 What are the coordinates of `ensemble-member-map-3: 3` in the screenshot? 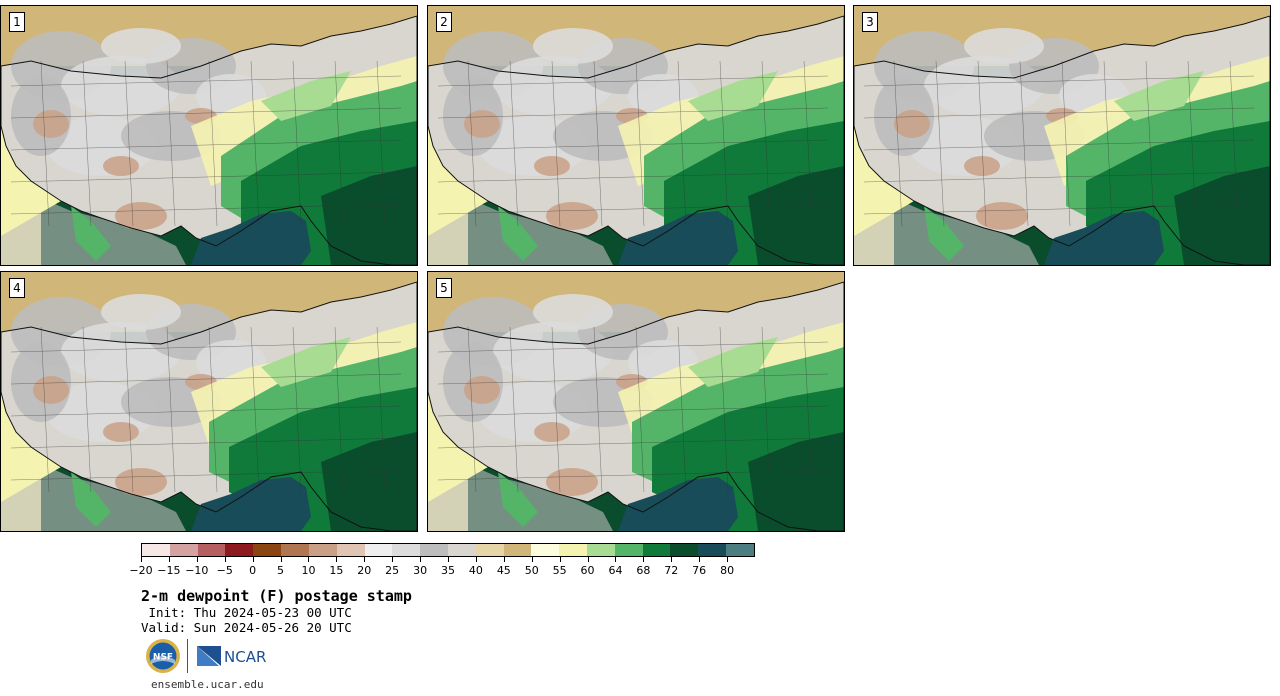 It's located at (1062, 135).